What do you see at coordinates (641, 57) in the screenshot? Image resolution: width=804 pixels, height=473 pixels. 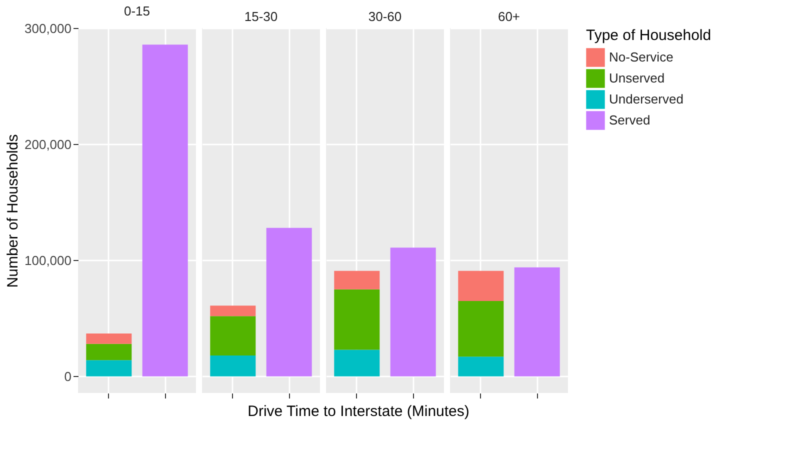 I see `legend-label: No-Service` at bounding box center [641, 57].